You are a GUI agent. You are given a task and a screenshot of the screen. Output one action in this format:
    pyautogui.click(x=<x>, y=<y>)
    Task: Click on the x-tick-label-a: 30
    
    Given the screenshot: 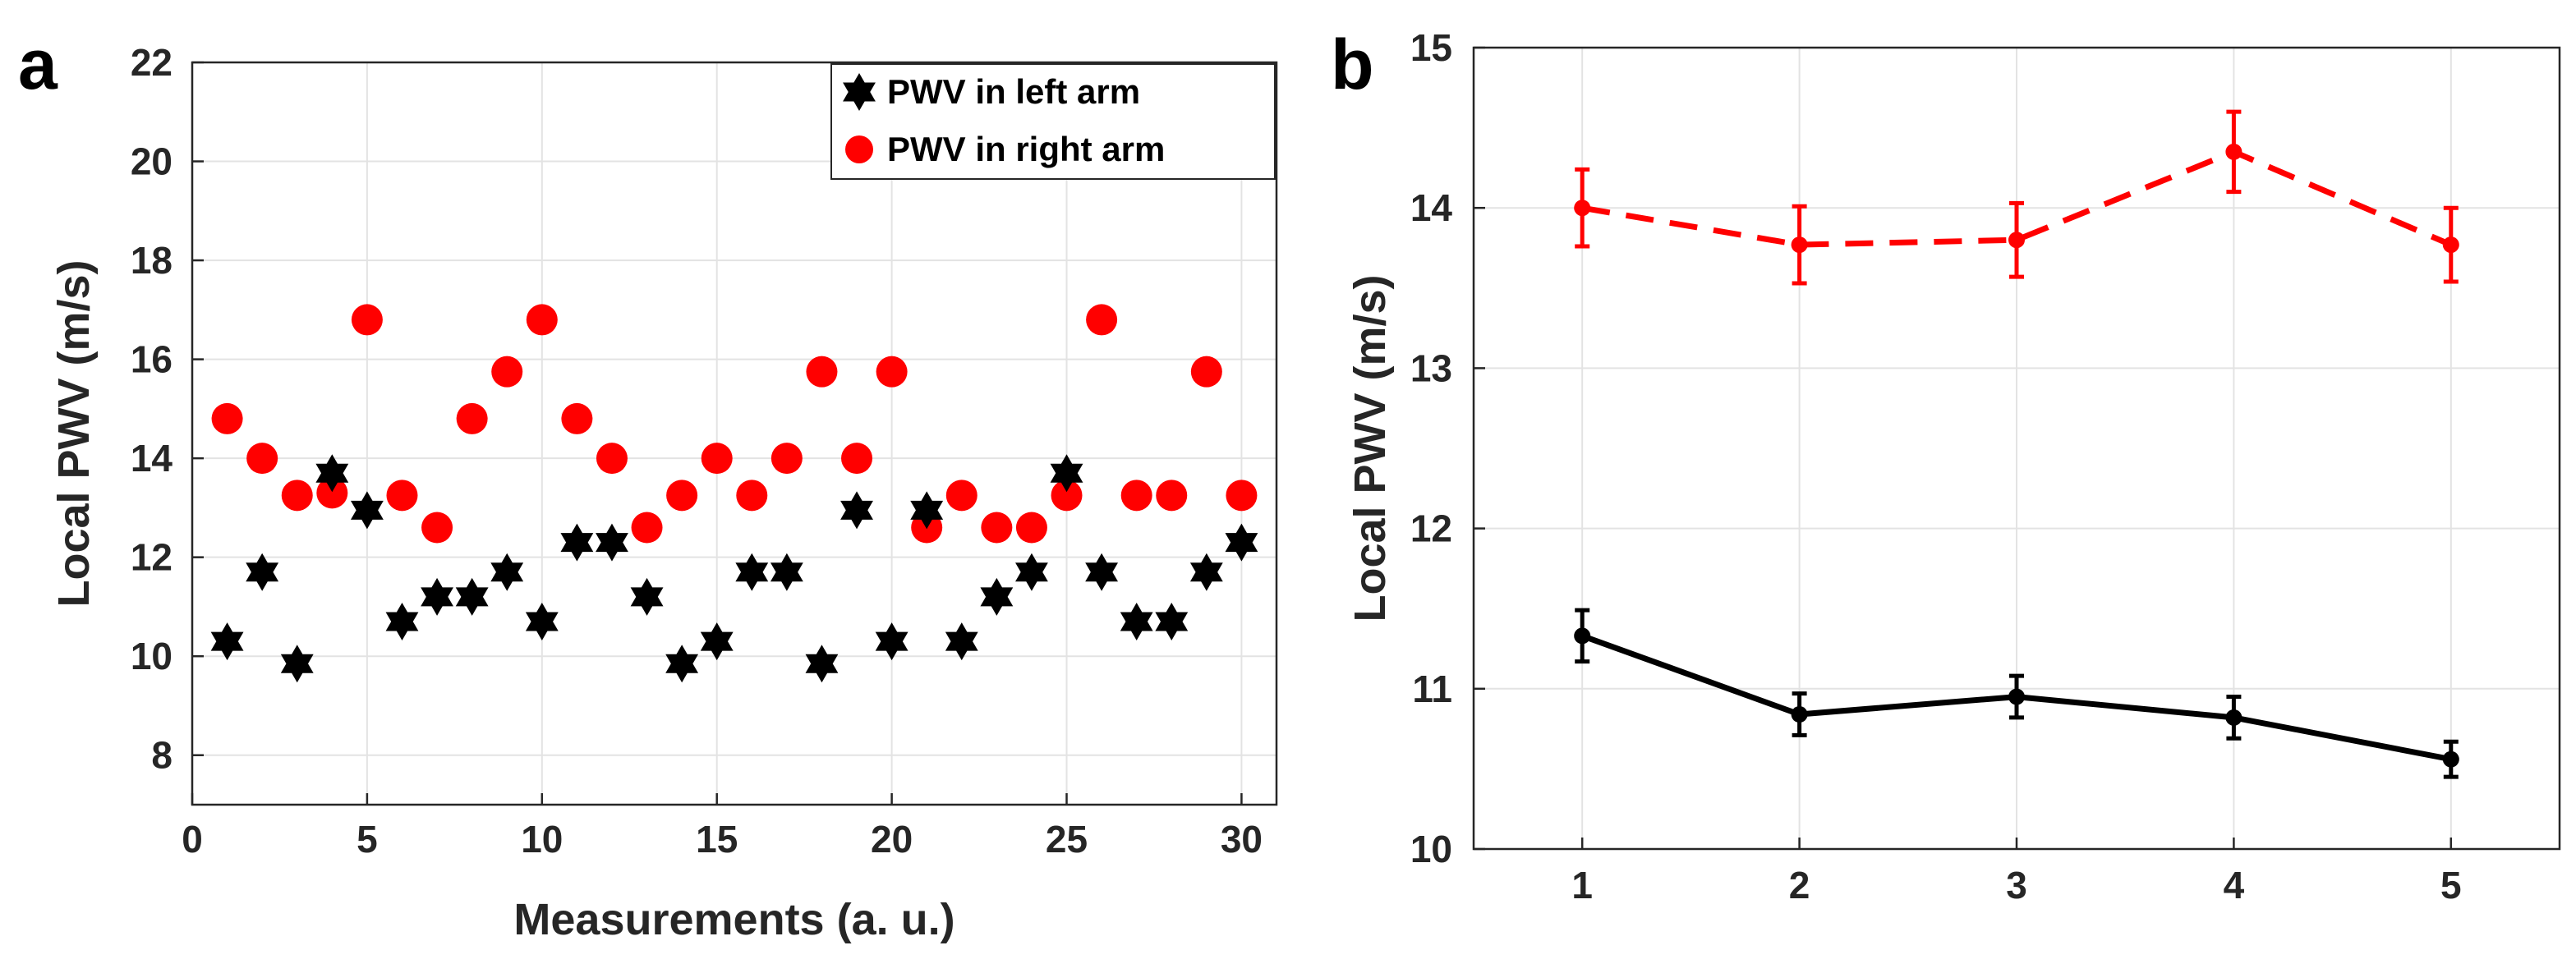 What is the action you would take?
    pyautogui.click(x=1242, y=839)
    